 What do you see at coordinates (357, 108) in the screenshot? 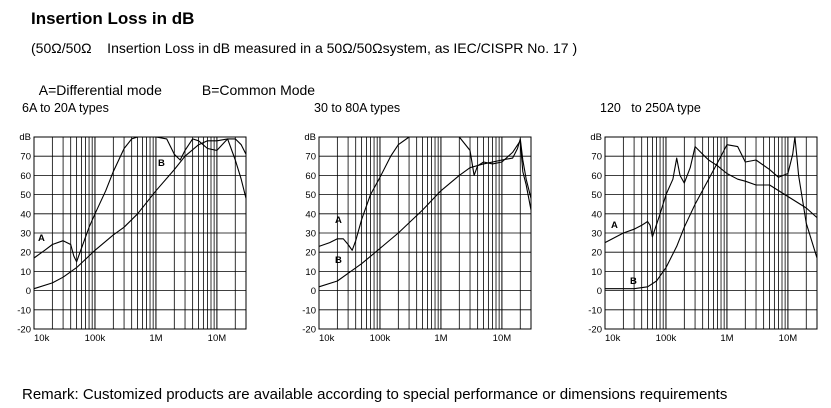
I see `chart-2-title: 30 to 80A types` at bounding box center [357, 108].